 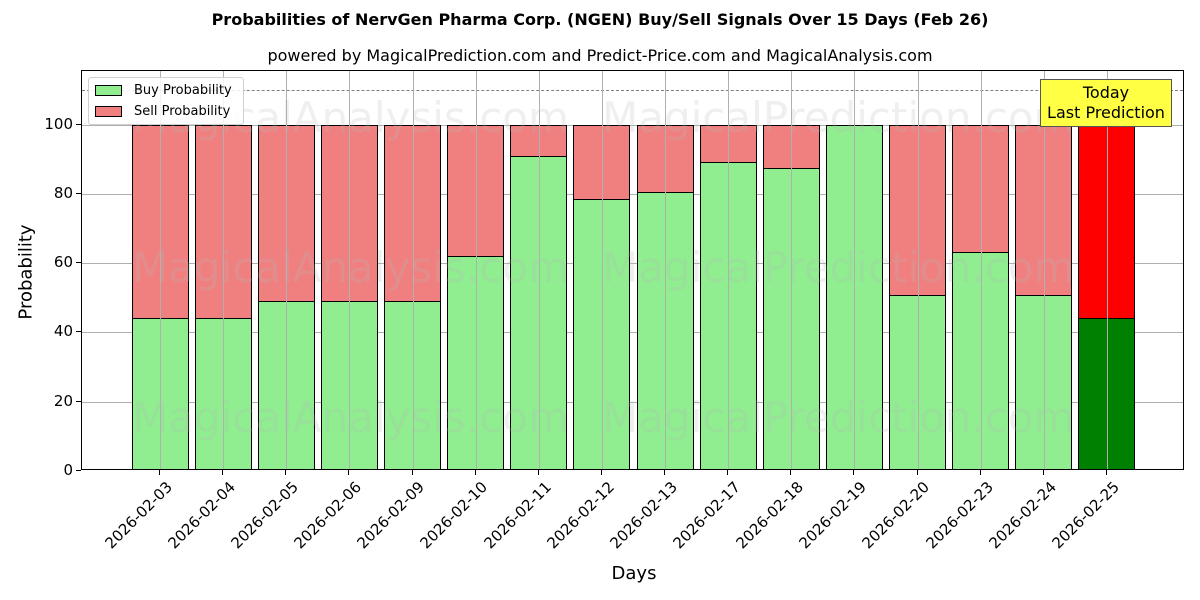 I want to click on legend: Buy Probability Sell Probability, so click(x=166, y=101).